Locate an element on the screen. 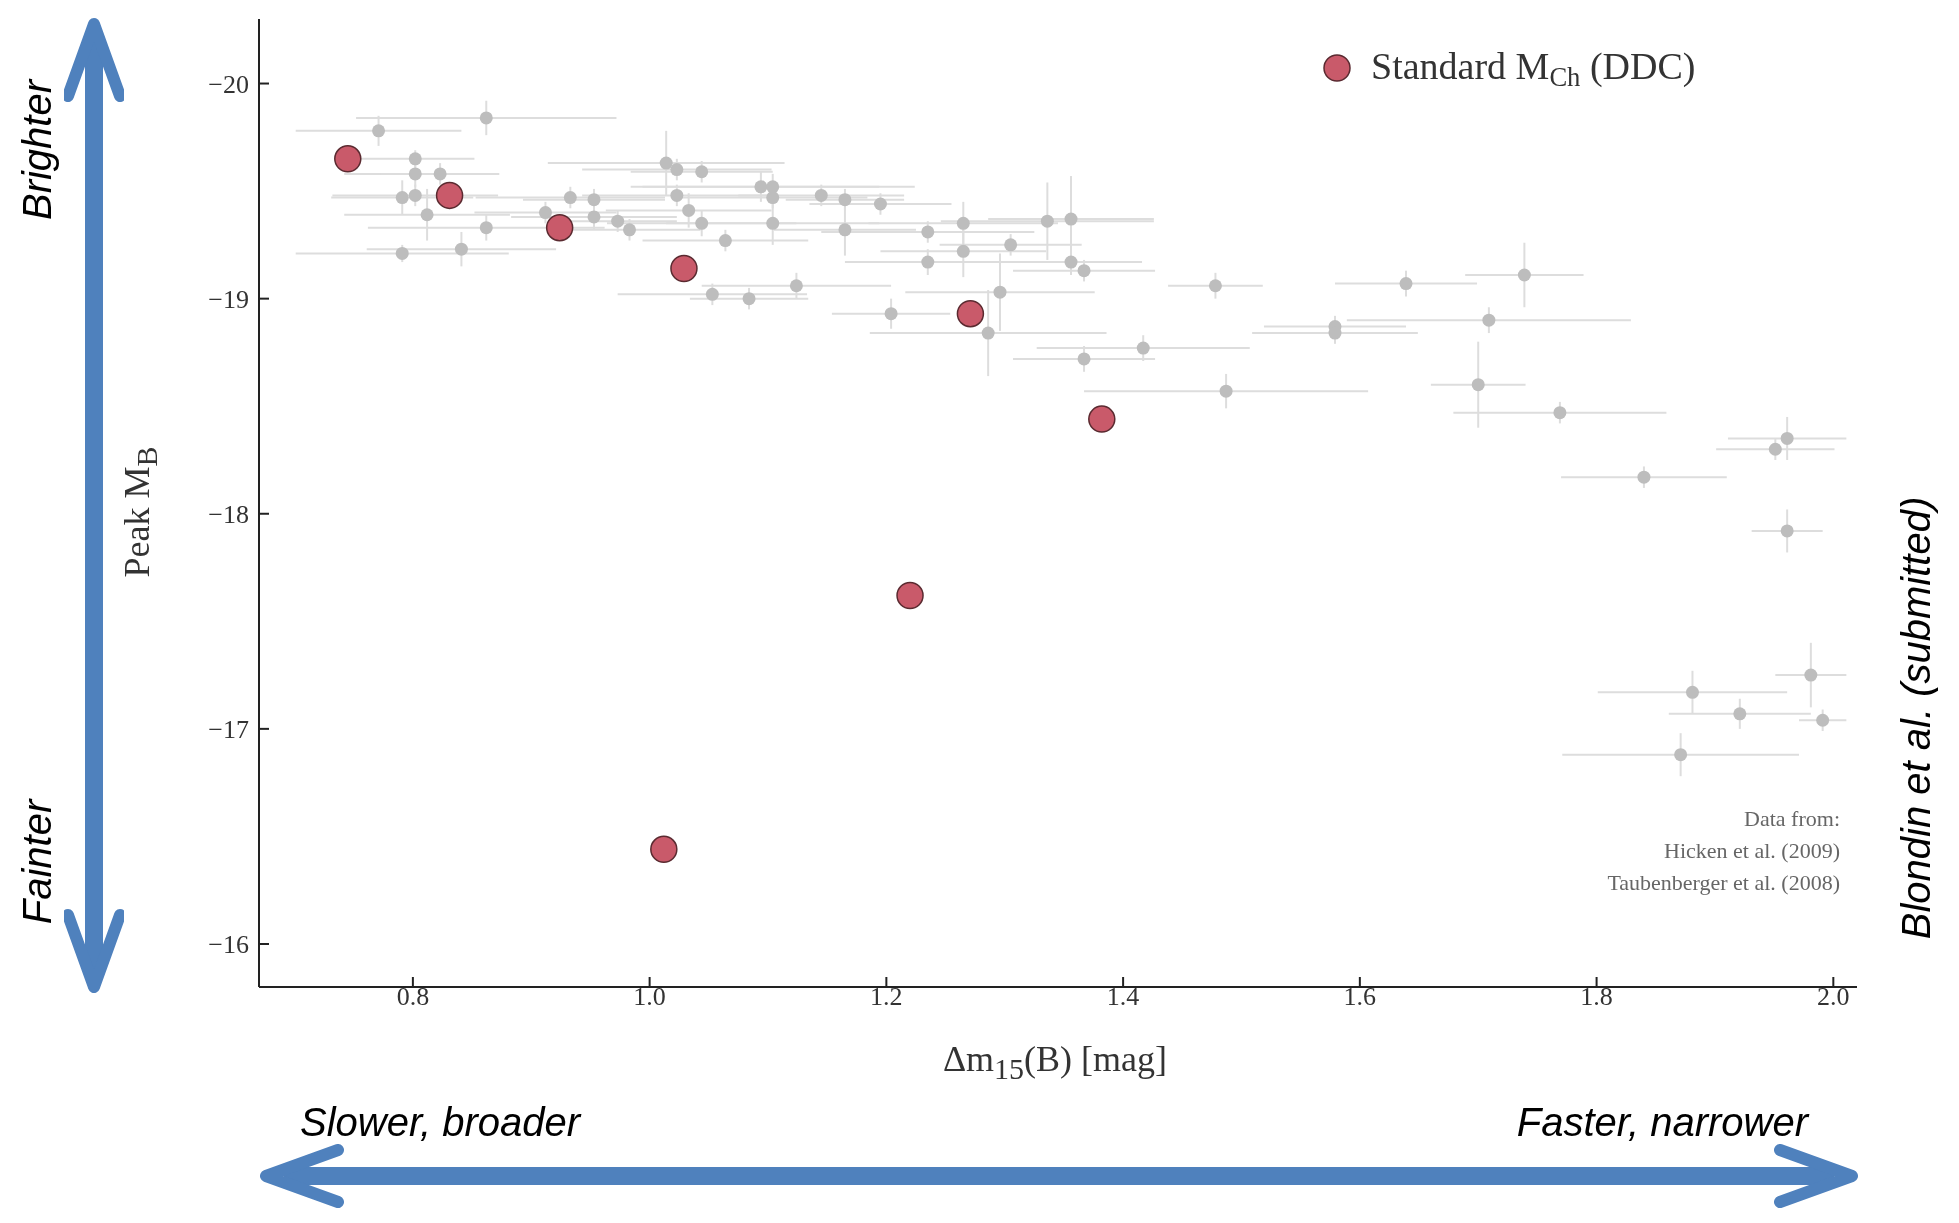  x-tick-label: 1.6 is located at coordinates (1360, 996).